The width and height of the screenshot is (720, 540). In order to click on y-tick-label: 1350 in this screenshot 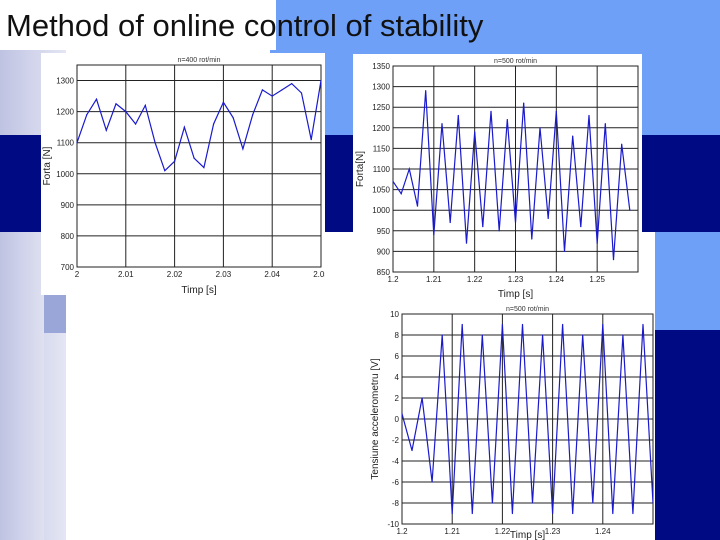, I will do `click(381, 66)`.